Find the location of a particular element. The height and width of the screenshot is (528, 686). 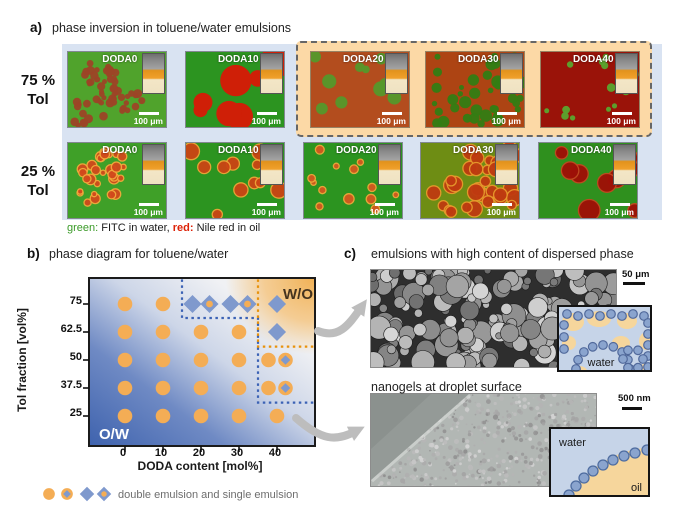

panel-b-title: phase diagram for toluene/water is located at coordinates (139, 254).